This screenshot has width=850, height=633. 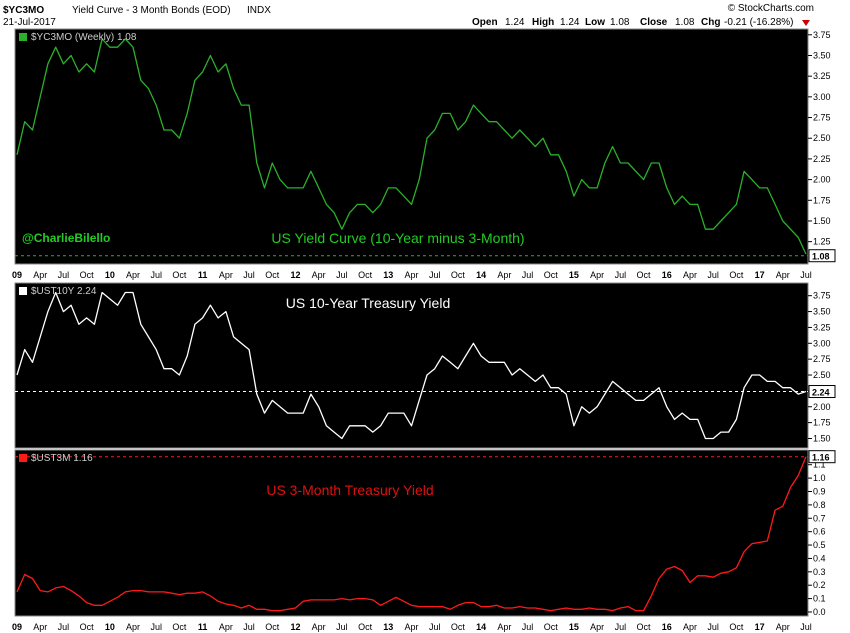 What do you see at coordinates (819, 545) in the screenshot?
I see `y-tick-label: 0.5` at bounding box center [819, 545].